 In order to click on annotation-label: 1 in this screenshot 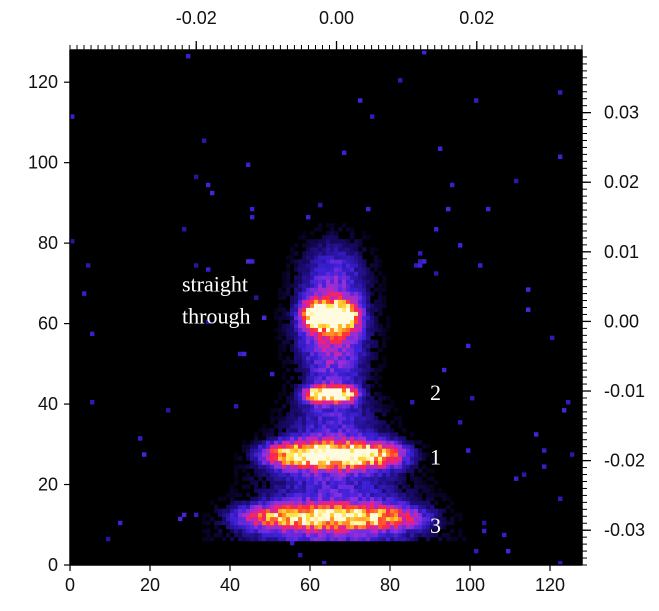, I will do `click(435, 456)`.